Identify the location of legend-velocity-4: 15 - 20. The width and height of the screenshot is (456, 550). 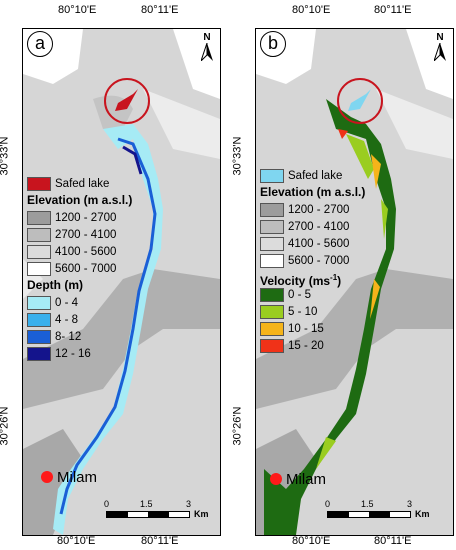
(312, 345).